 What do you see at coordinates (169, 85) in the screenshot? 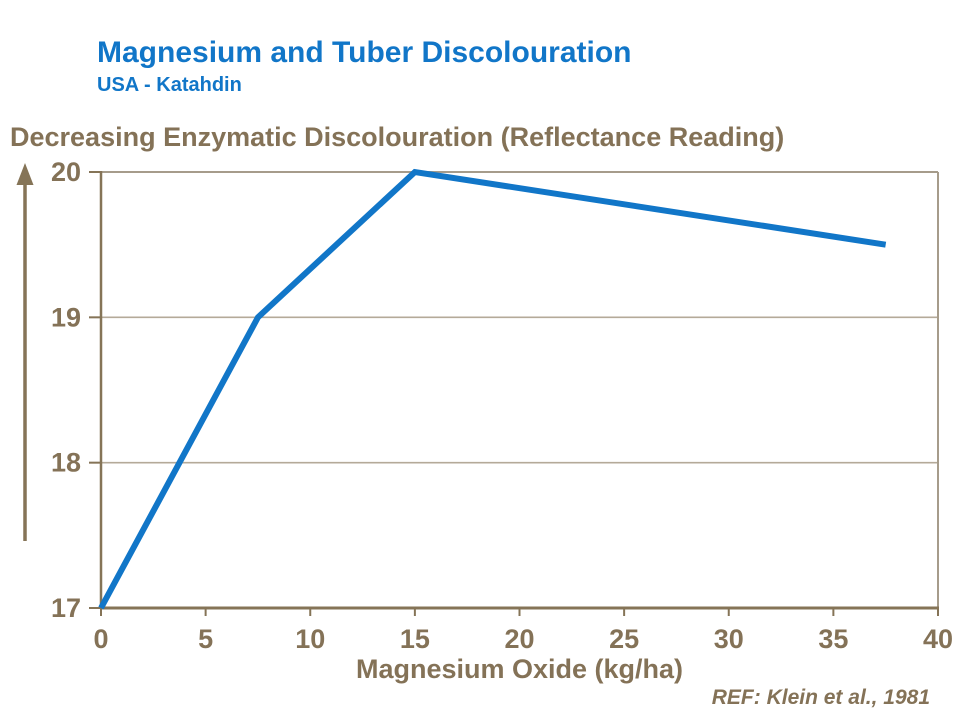
I see `page-subtitle: USA - Katahdin` at bounding box center [169, 85].